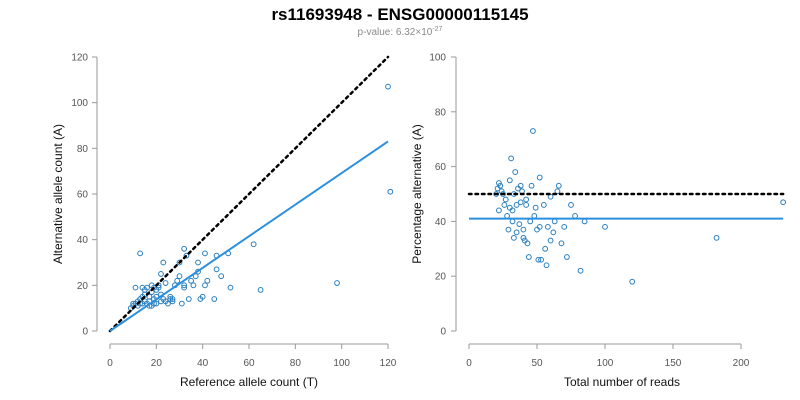  What do you see at coordinates (203, 363) in the screenshot?
I see `x-tick-label: 40` at bounding box center [203, 363].